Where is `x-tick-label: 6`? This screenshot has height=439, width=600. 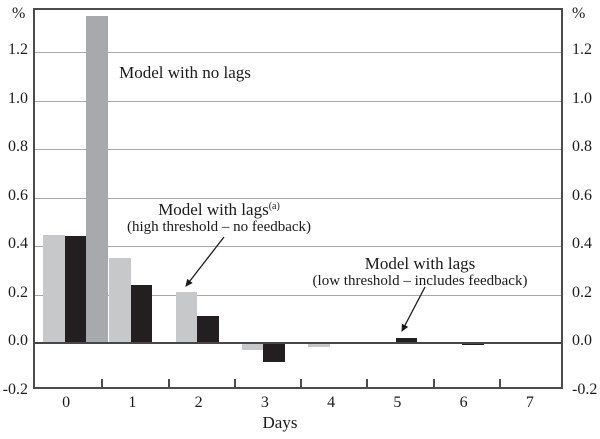
x-tick-label: 6 is located at coordinates (463, 402).